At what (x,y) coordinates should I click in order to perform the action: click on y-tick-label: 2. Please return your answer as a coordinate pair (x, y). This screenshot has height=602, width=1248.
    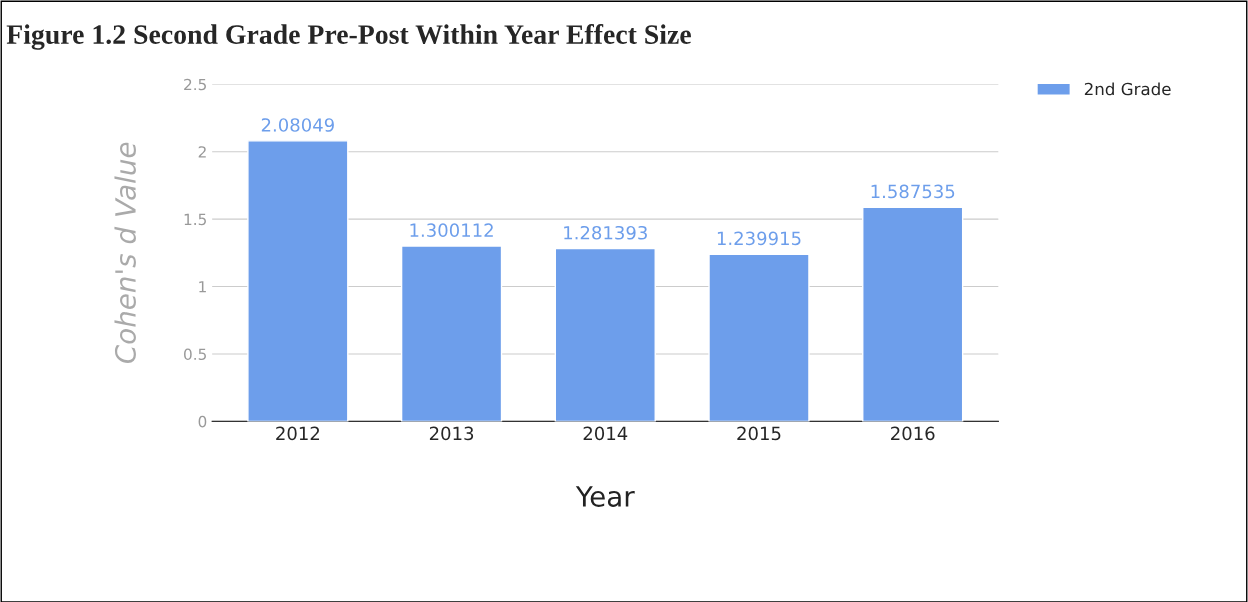
    Looking at the image, I should click on (202, 152).